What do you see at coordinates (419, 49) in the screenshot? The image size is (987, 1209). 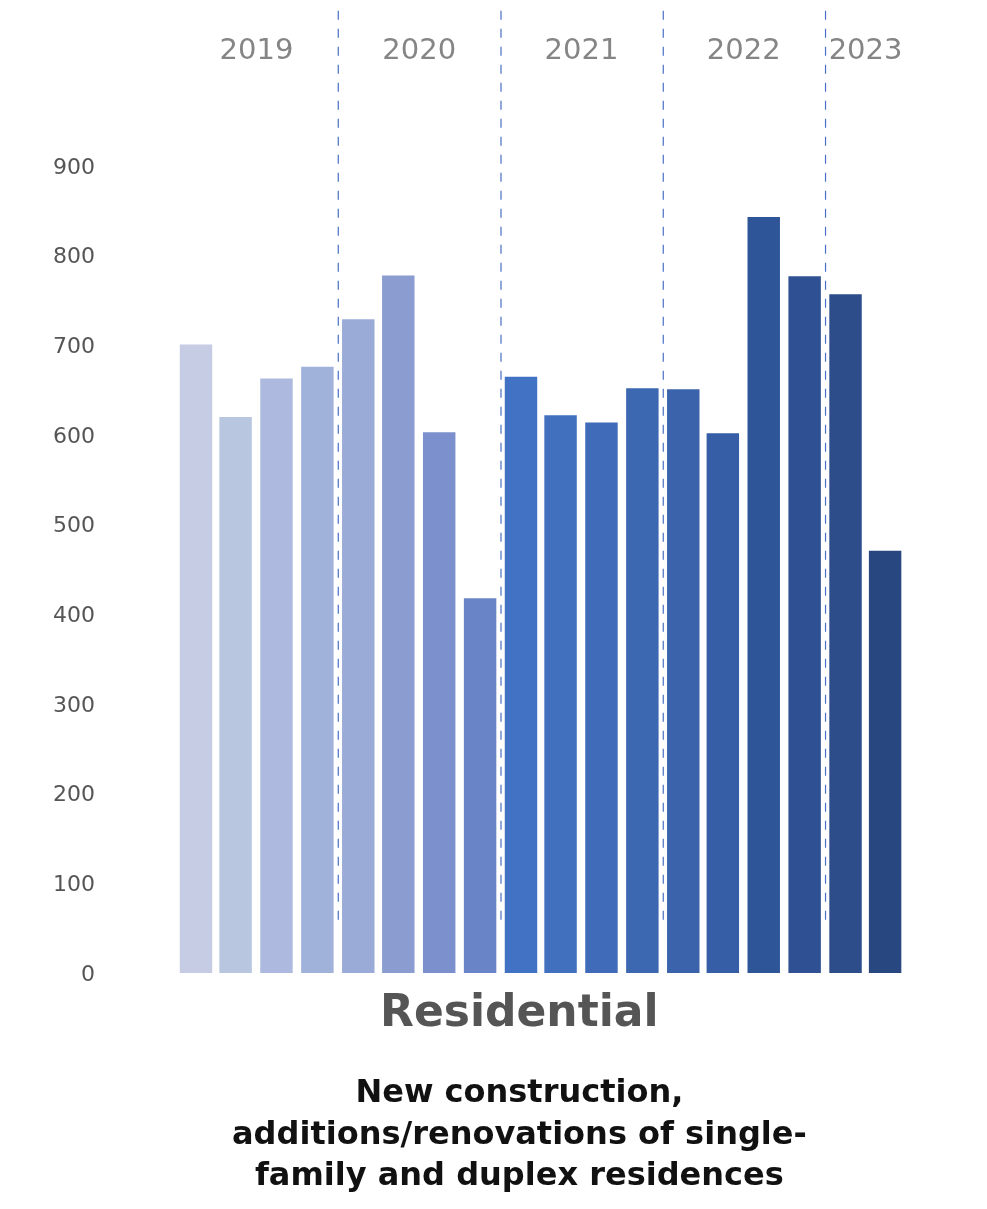 I see `x-tick-label: 2020` at bounding box center [419, 49].